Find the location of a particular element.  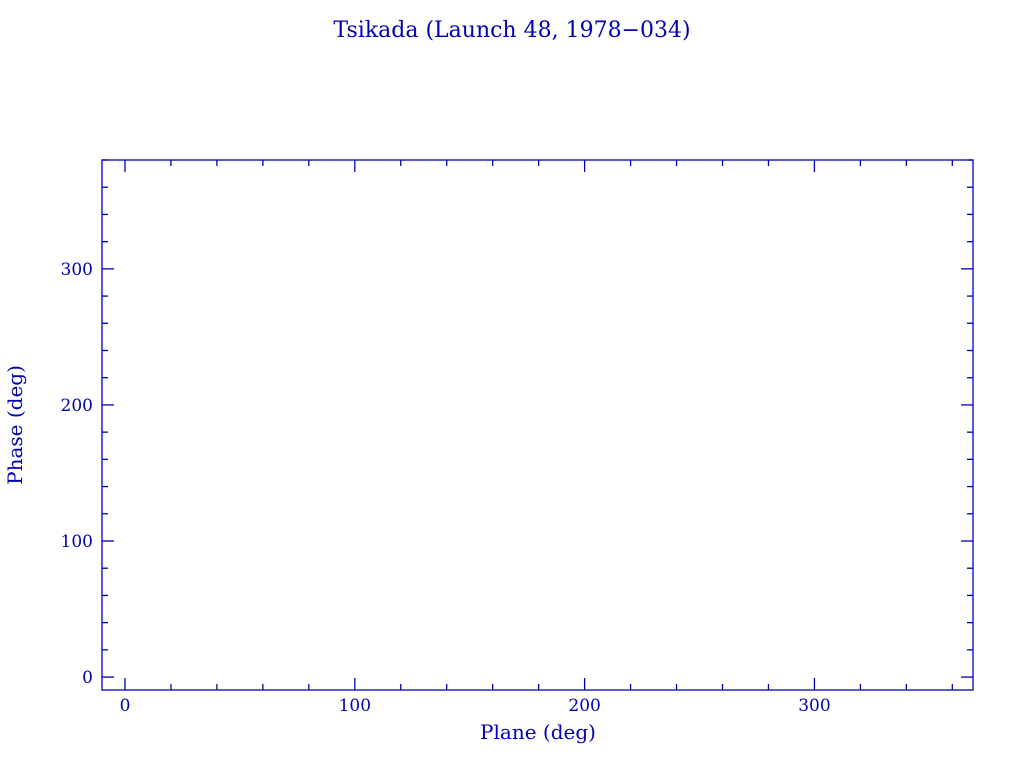

chart-title: Tsikada (Launch 48, 1978−034) is located at coordinates (511, 30).